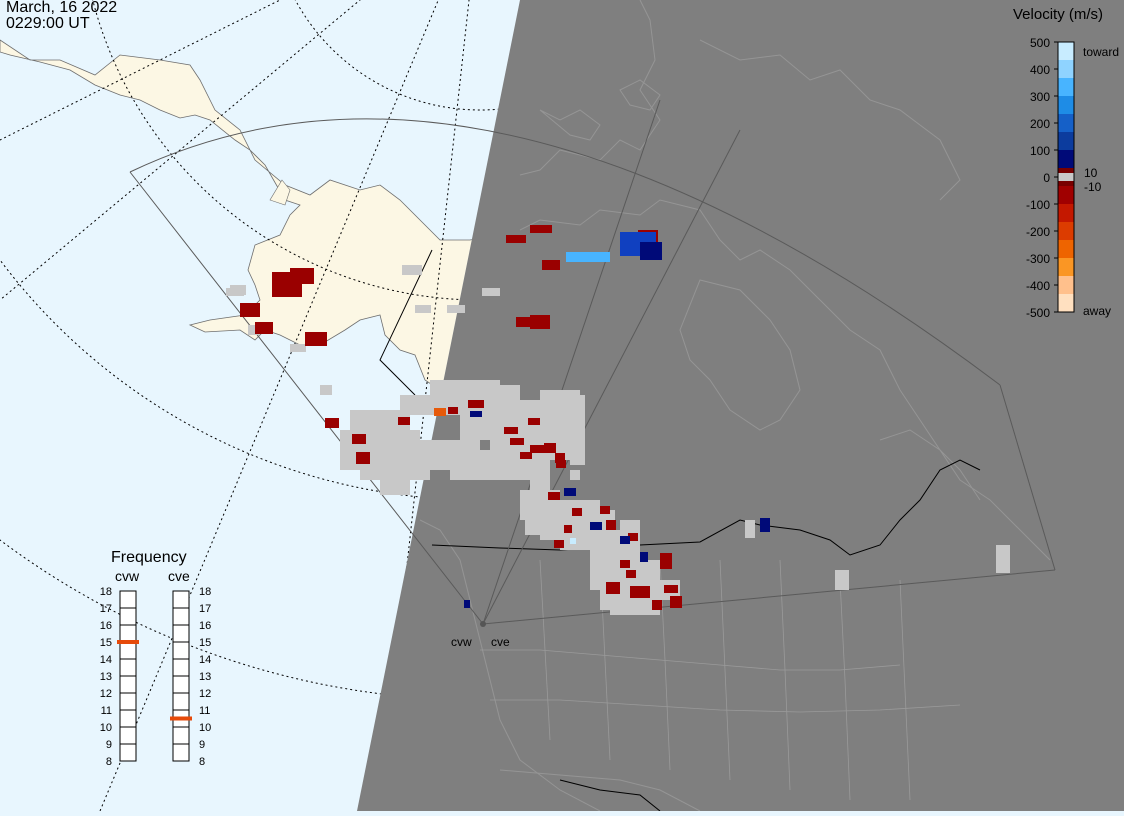  I want to click on colorbar-tick-label: -100, so click(1038, 205).